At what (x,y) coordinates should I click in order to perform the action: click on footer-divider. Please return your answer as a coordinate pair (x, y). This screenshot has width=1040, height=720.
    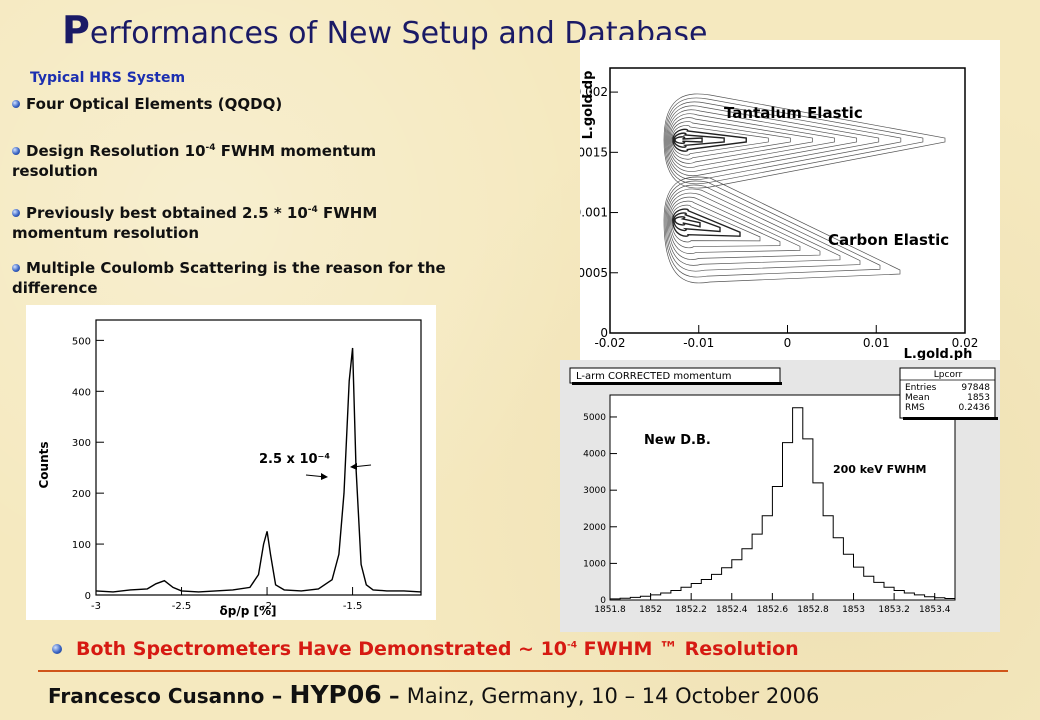
    Looking at the image, I should click on (523, 671).